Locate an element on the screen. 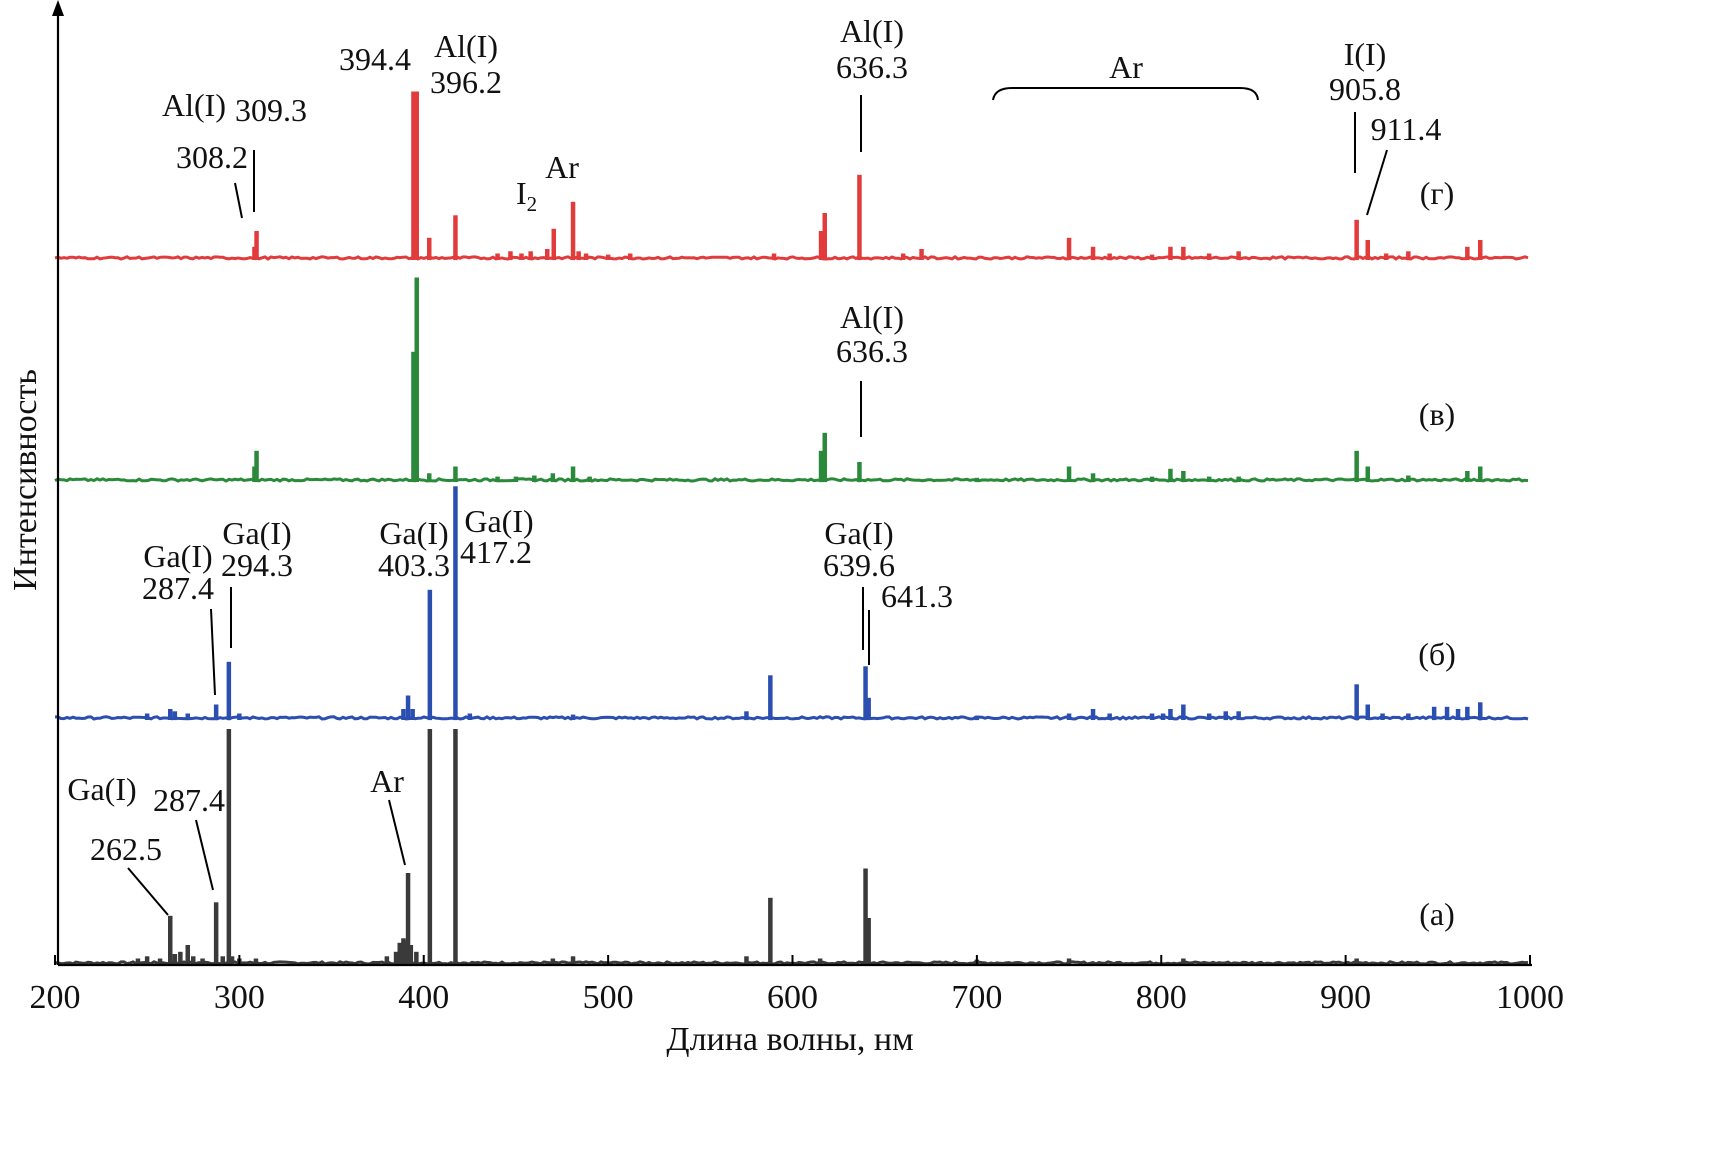  label-g-308: 308.2 is located at coordinates (212, 157).